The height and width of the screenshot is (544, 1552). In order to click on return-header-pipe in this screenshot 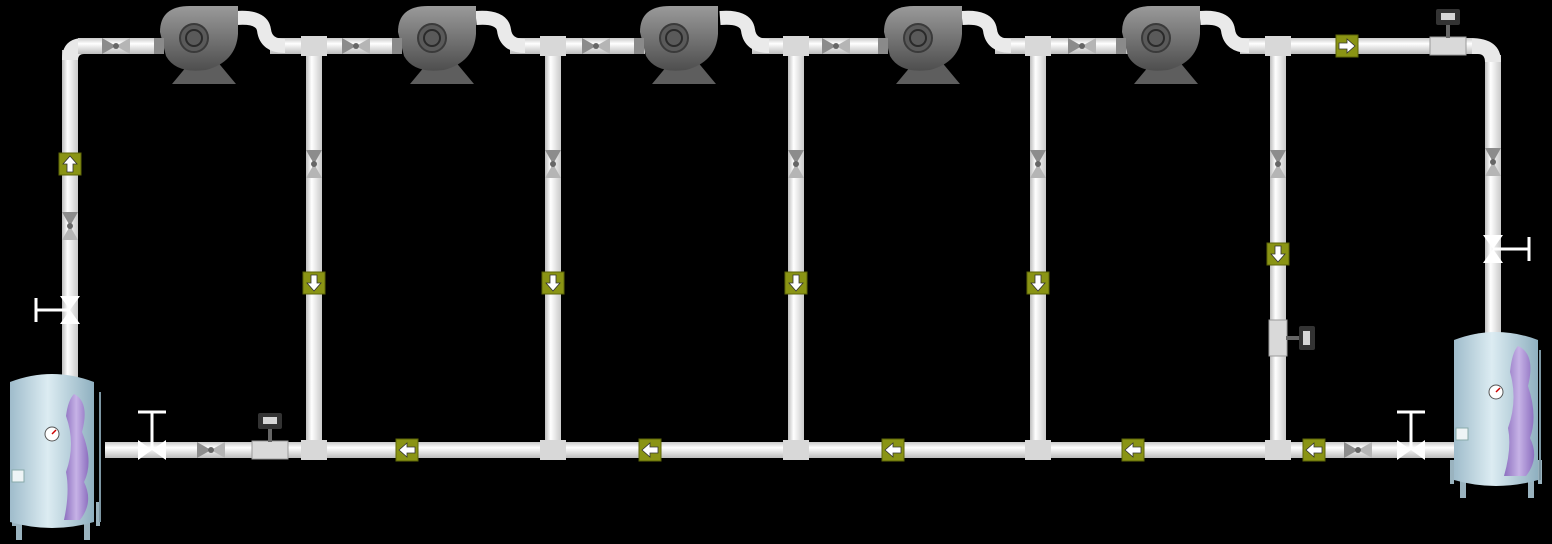, I will do `click(780, 450)`.